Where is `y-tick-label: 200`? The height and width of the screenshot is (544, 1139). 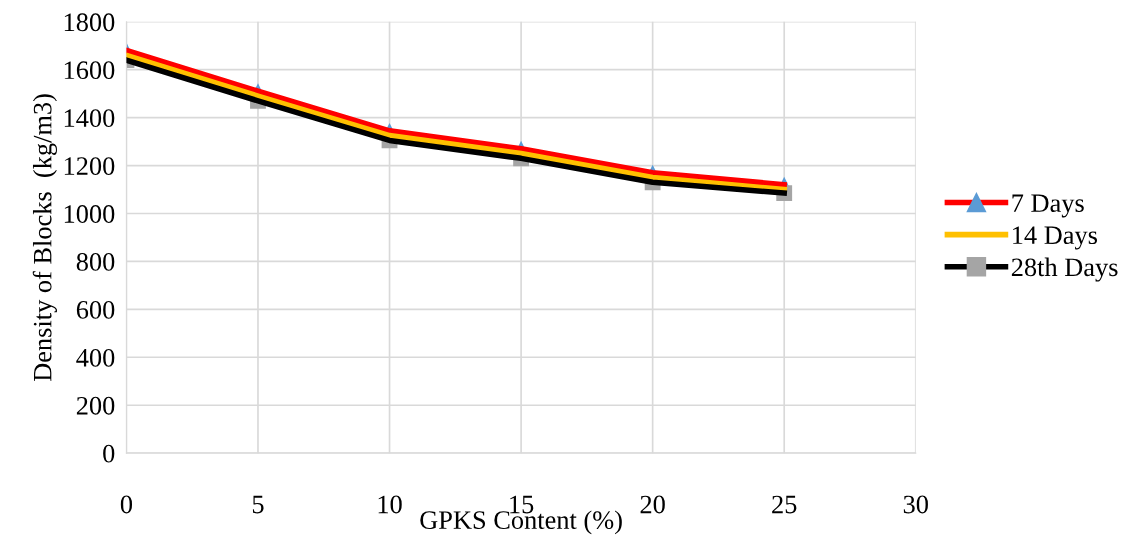 y-tick-label: 200 is located at coordinates (95, 405).